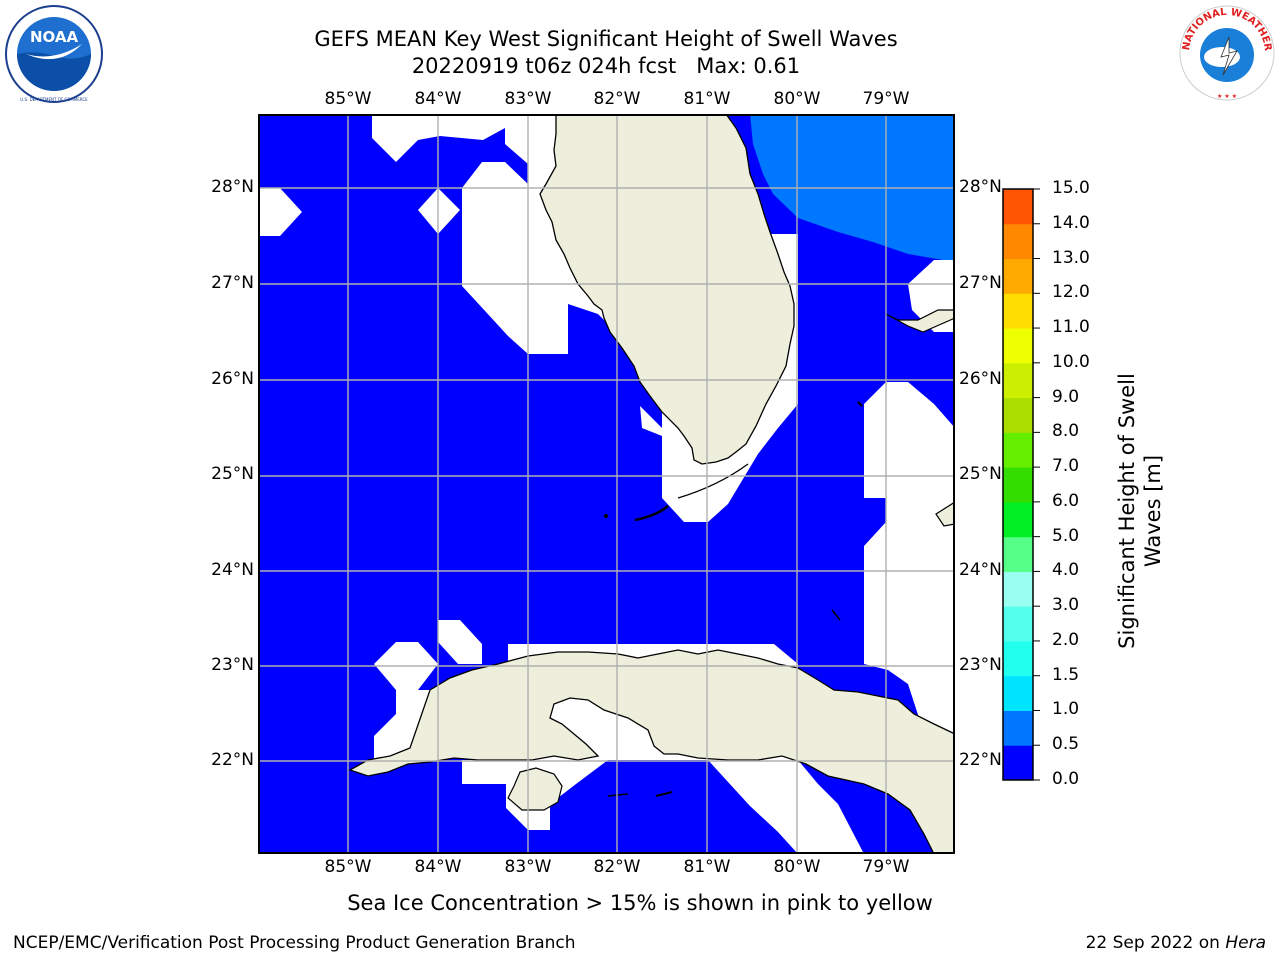  Describe the element at coordinates (797, 99) in the screenshot. I see `lon-tick-top: 80°W` at that location.